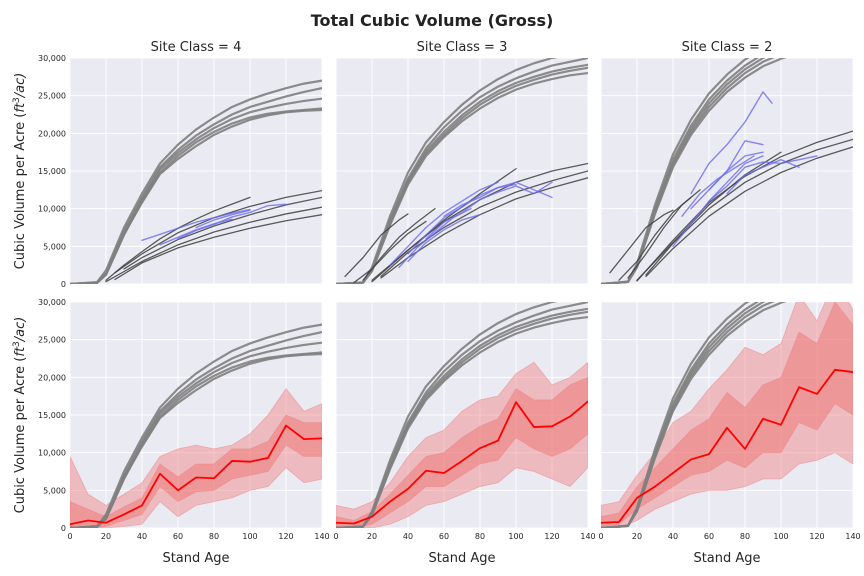 This screenshot has width=864, height=576. What do you see at coordinates (727, 47) in the screenshot?
I see `panel-title: Site Class = 2` at bounding box center [727, 47].